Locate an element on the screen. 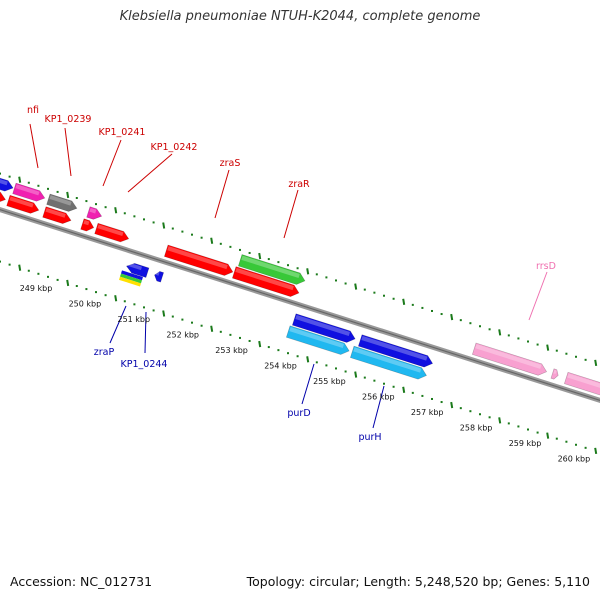 The width and height of the screenshot is (600, 600). feature-red-zrar is located at coordinates (265, 282).